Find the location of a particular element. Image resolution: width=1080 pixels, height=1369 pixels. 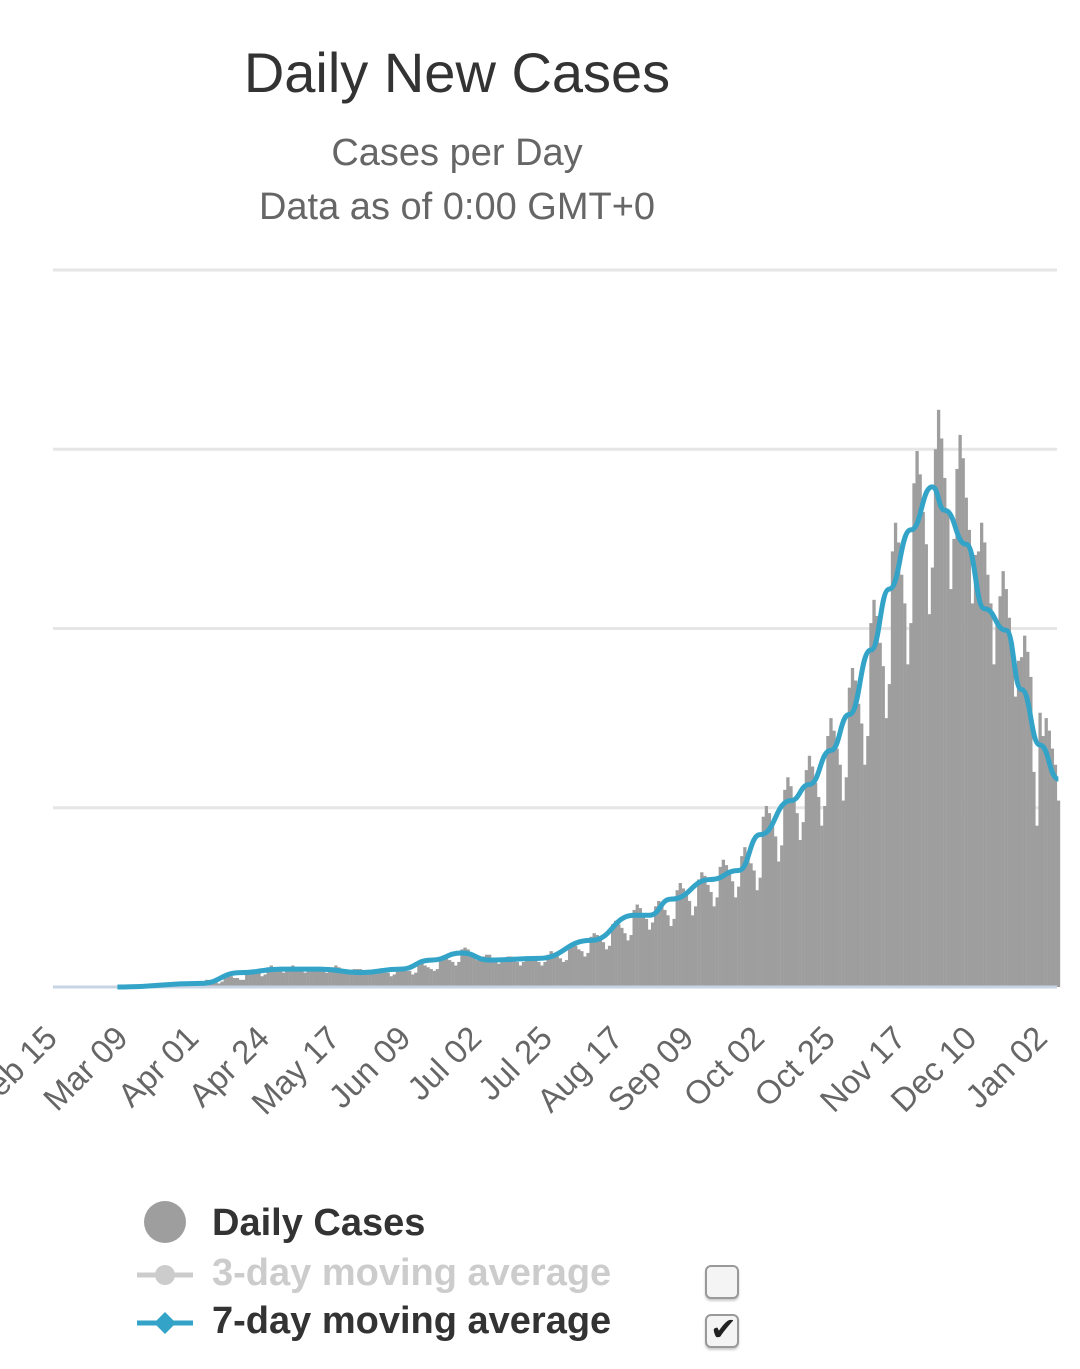

x-tick-label: Apr 01 is located at coordinates (157, 1066).